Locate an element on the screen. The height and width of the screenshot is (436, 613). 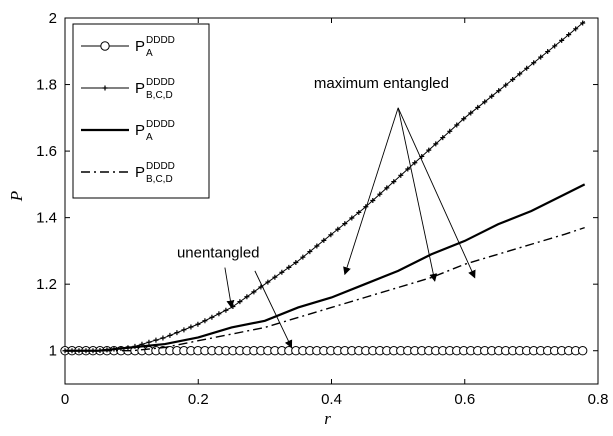
y-axis-label: P is located at coordinates (16, 196).